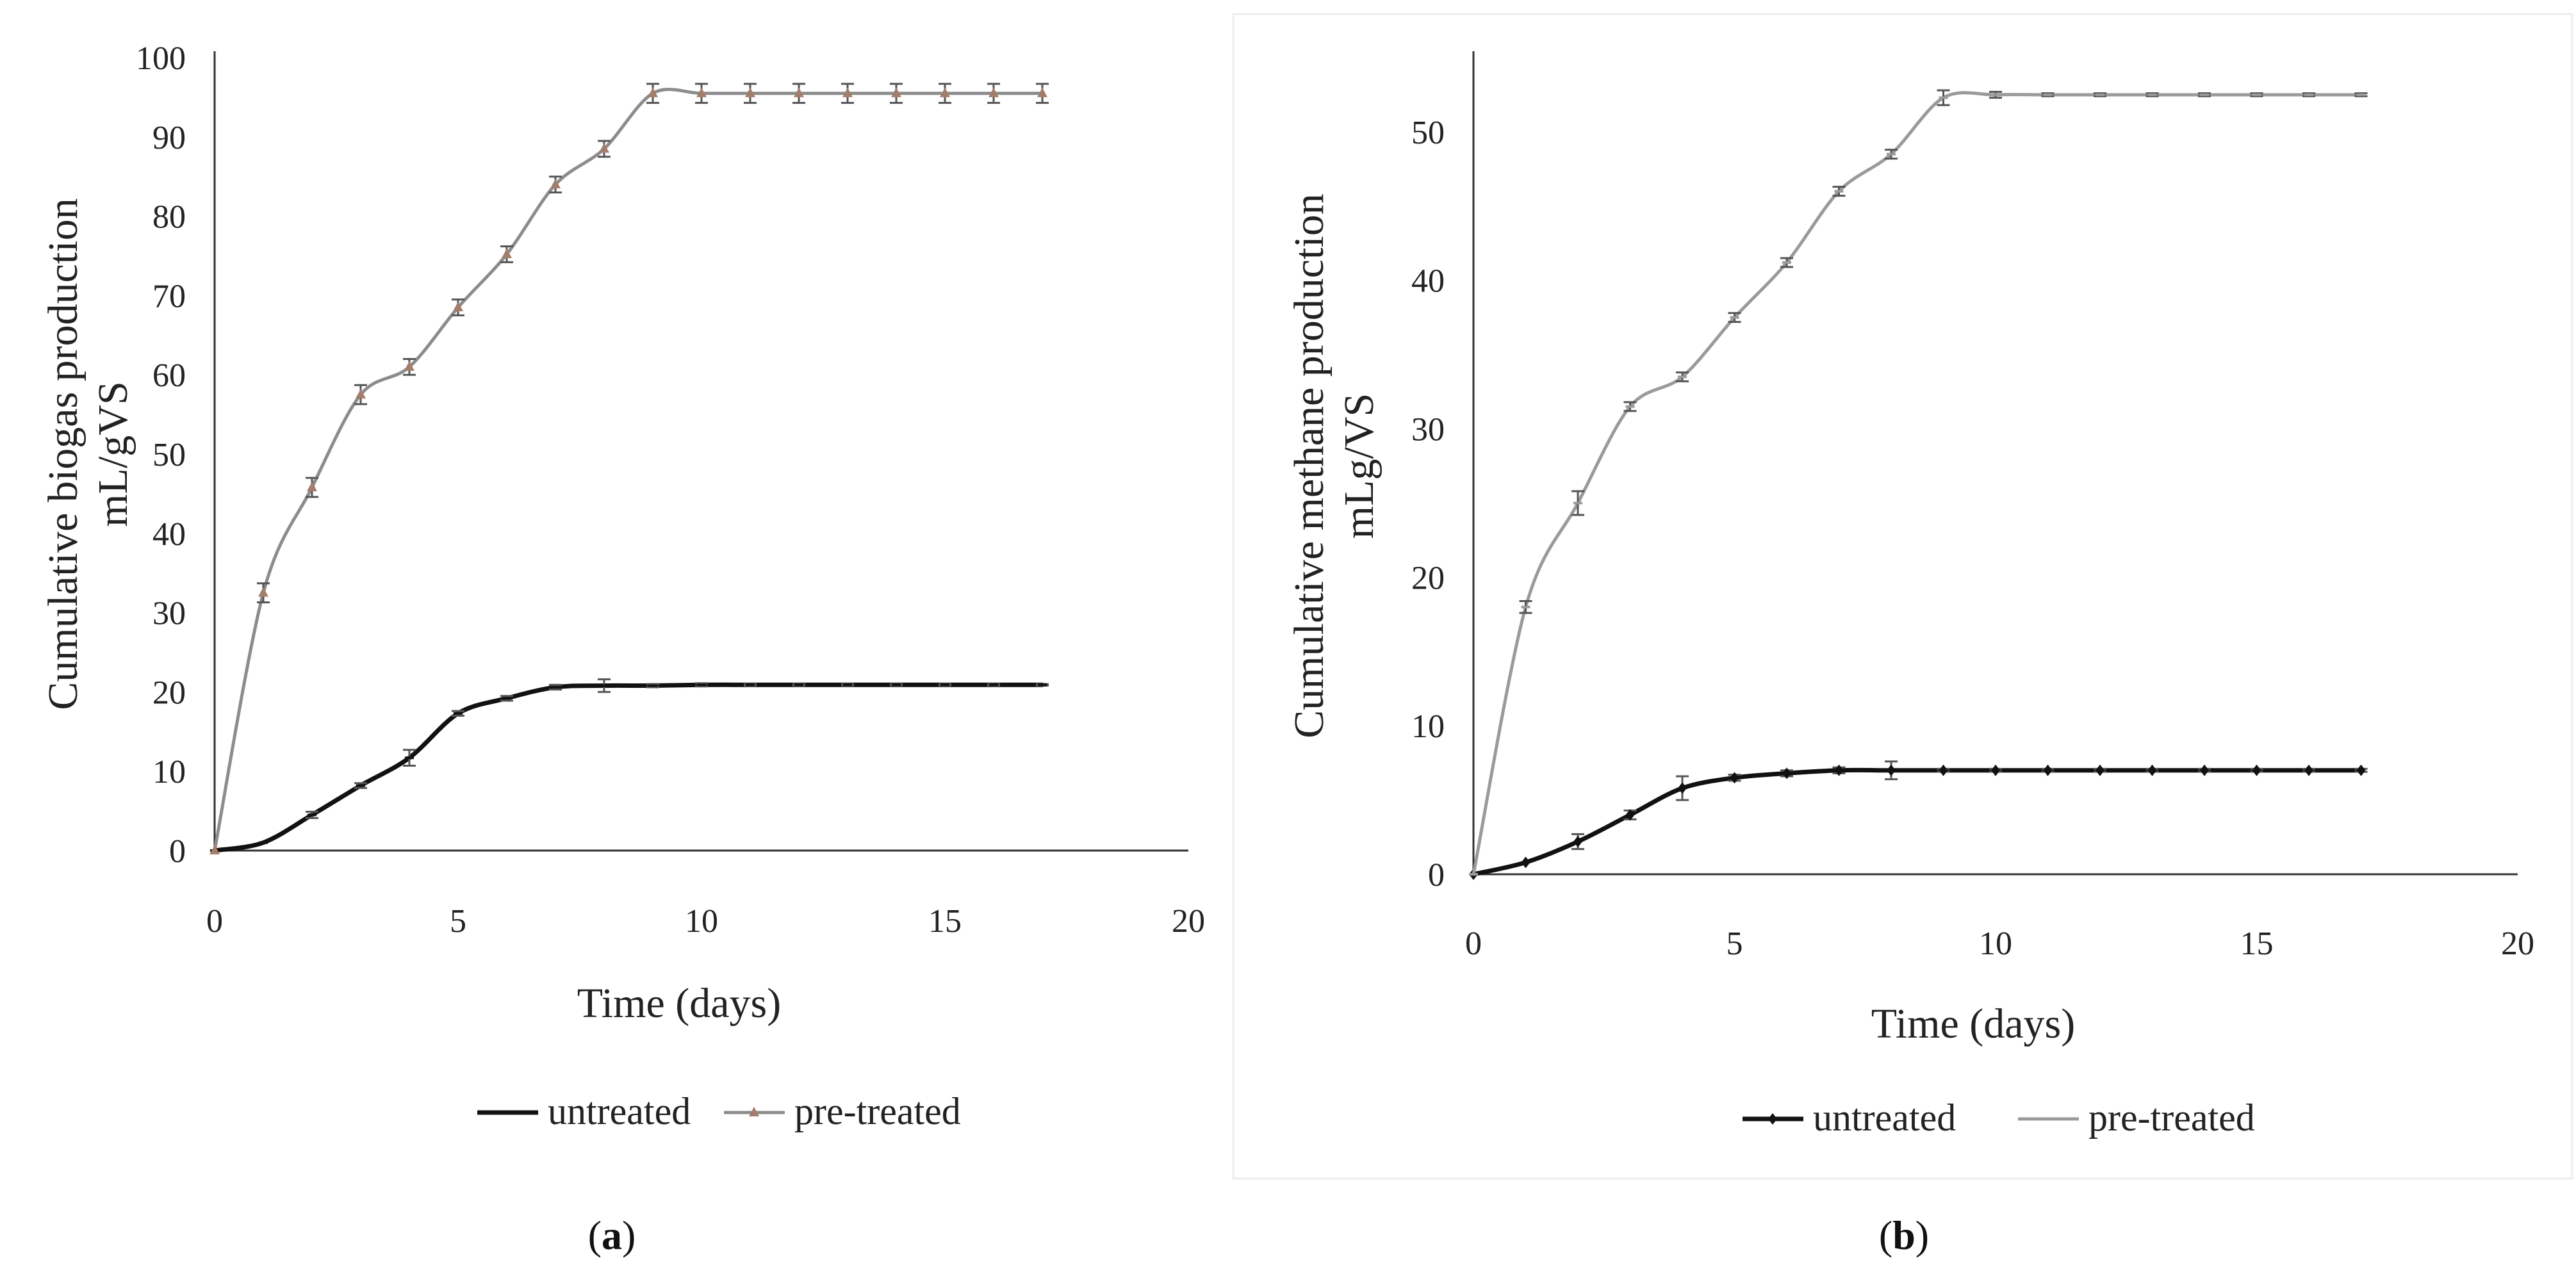  What do you see at coordinates (1309, 466) in the screenshot?
I see `y-axis-title-line: Cumulative methane production` at bounding box center [1309, 466].